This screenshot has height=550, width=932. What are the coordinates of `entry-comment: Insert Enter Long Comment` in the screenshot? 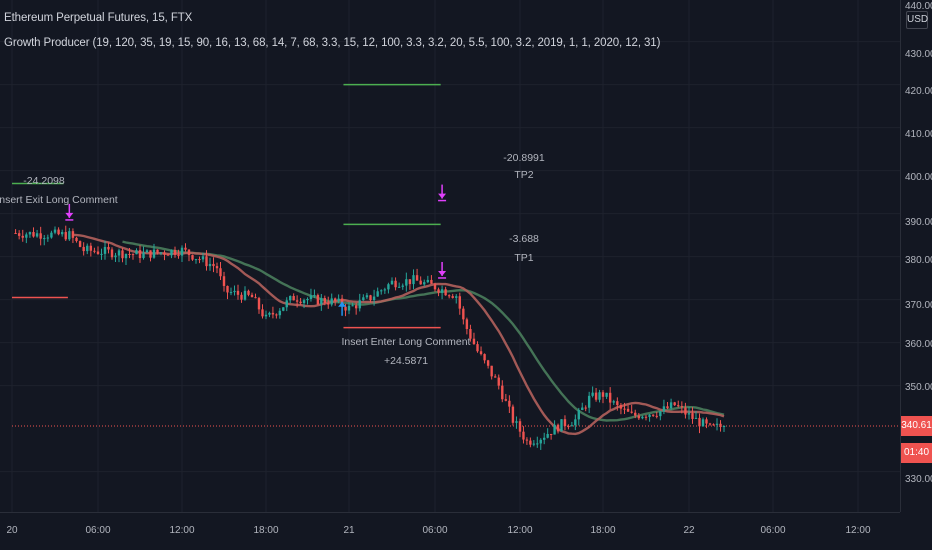 It's located at (406, 342).